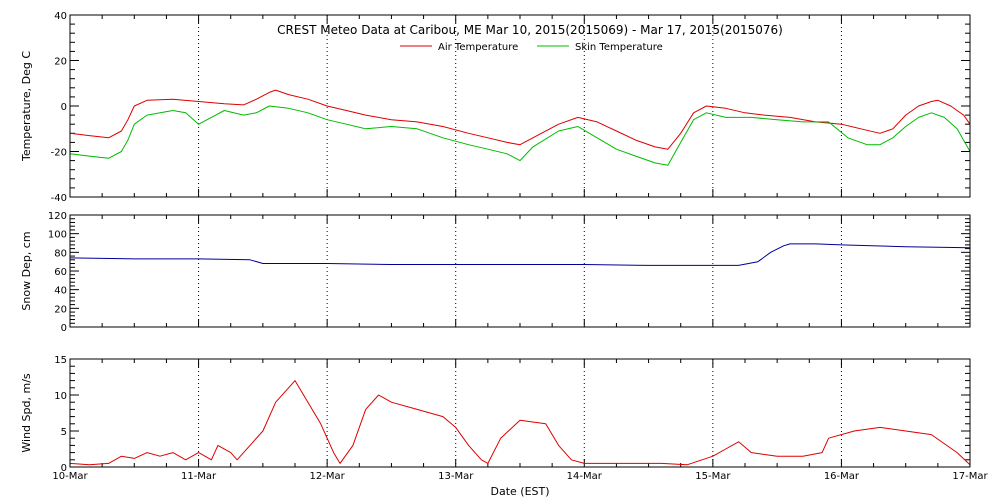  I want to click on x-tick-label: 12-Mar, so click(328, 476).